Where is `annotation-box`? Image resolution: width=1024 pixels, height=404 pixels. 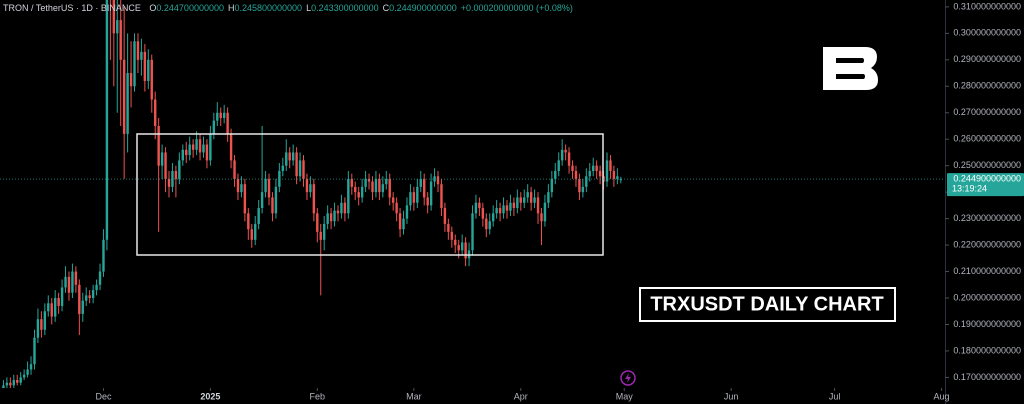
annotation-box is located at coordinates (767, 304).